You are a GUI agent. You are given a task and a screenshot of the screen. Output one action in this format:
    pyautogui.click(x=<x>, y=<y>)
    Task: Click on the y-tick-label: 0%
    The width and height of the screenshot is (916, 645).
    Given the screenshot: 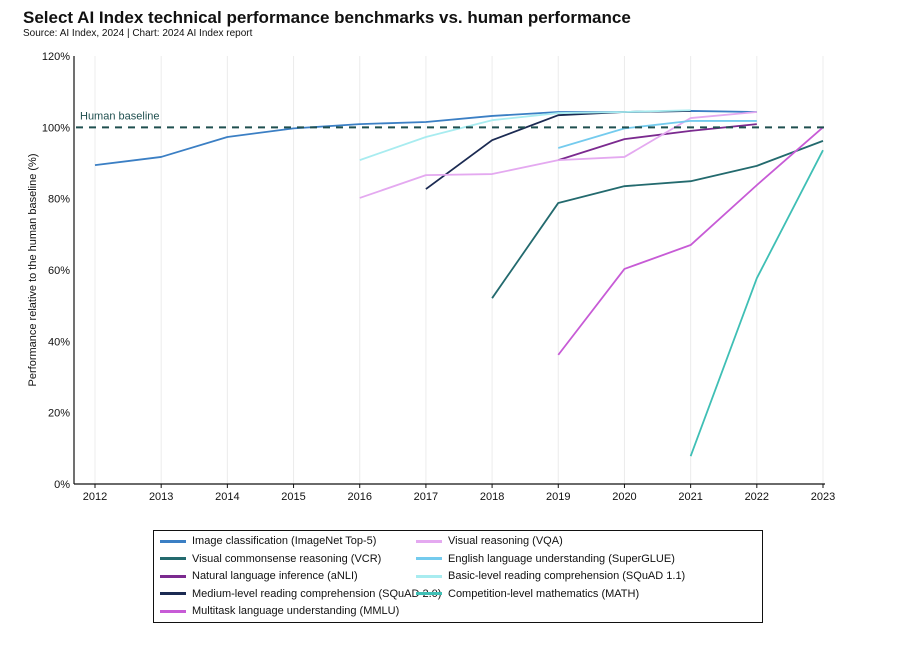 What is the action you would take?
    pyautogui.click(x=62, y=485)
    